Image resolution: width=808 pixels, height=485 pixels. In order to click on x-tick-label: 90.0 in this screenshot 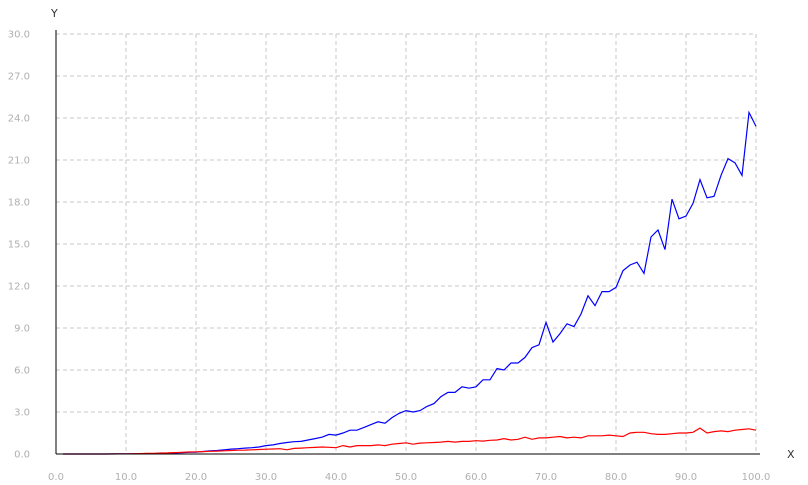, I will do `click(686, 477)`.